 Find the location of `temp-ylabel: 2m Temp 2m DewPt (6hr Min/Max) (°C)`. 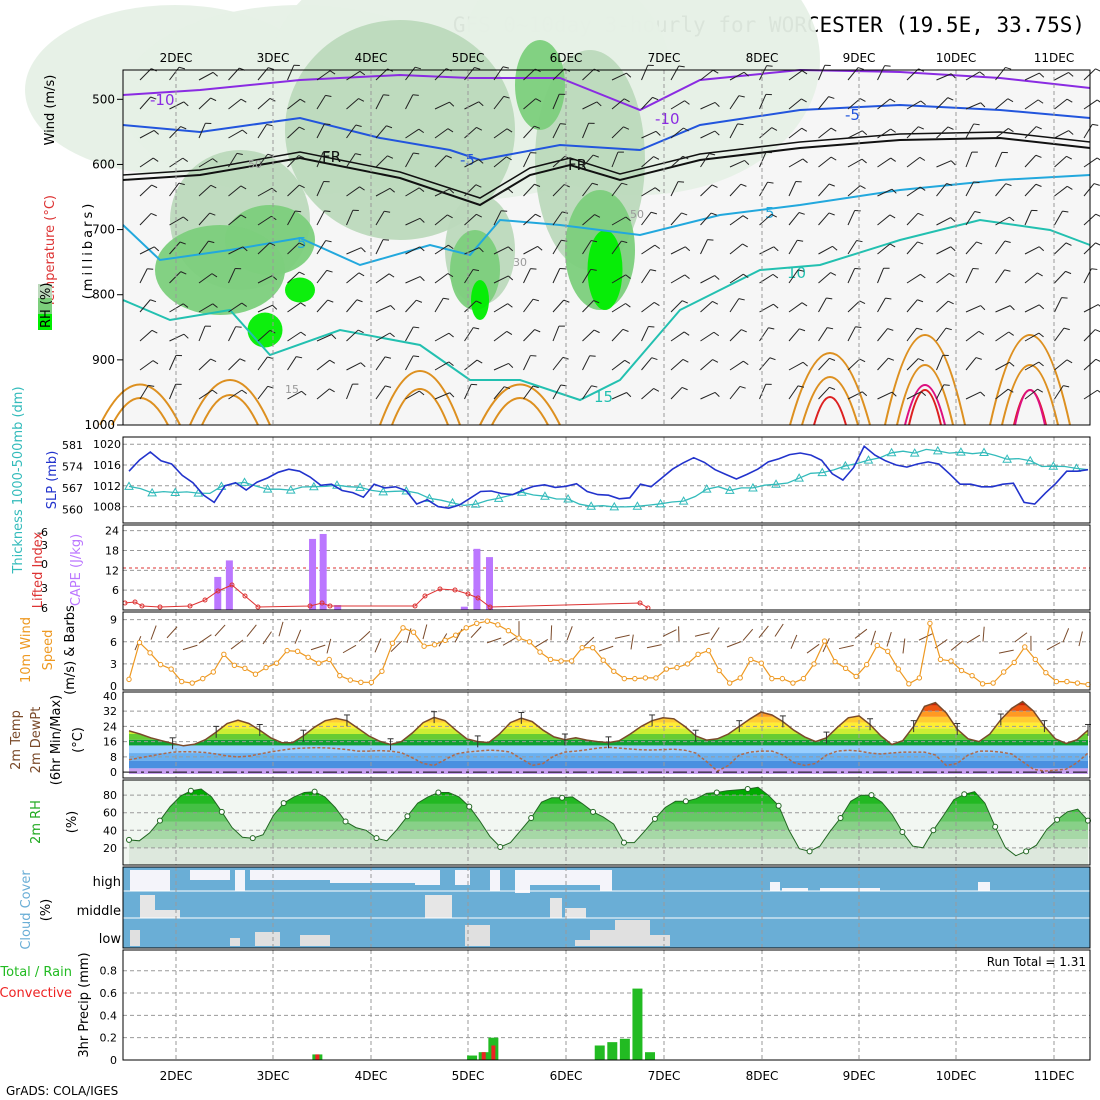

temp-ylabel: 2m Temp 2m DewPt (6hr Min/Max) (°C) is located at coordinates (47, 740).